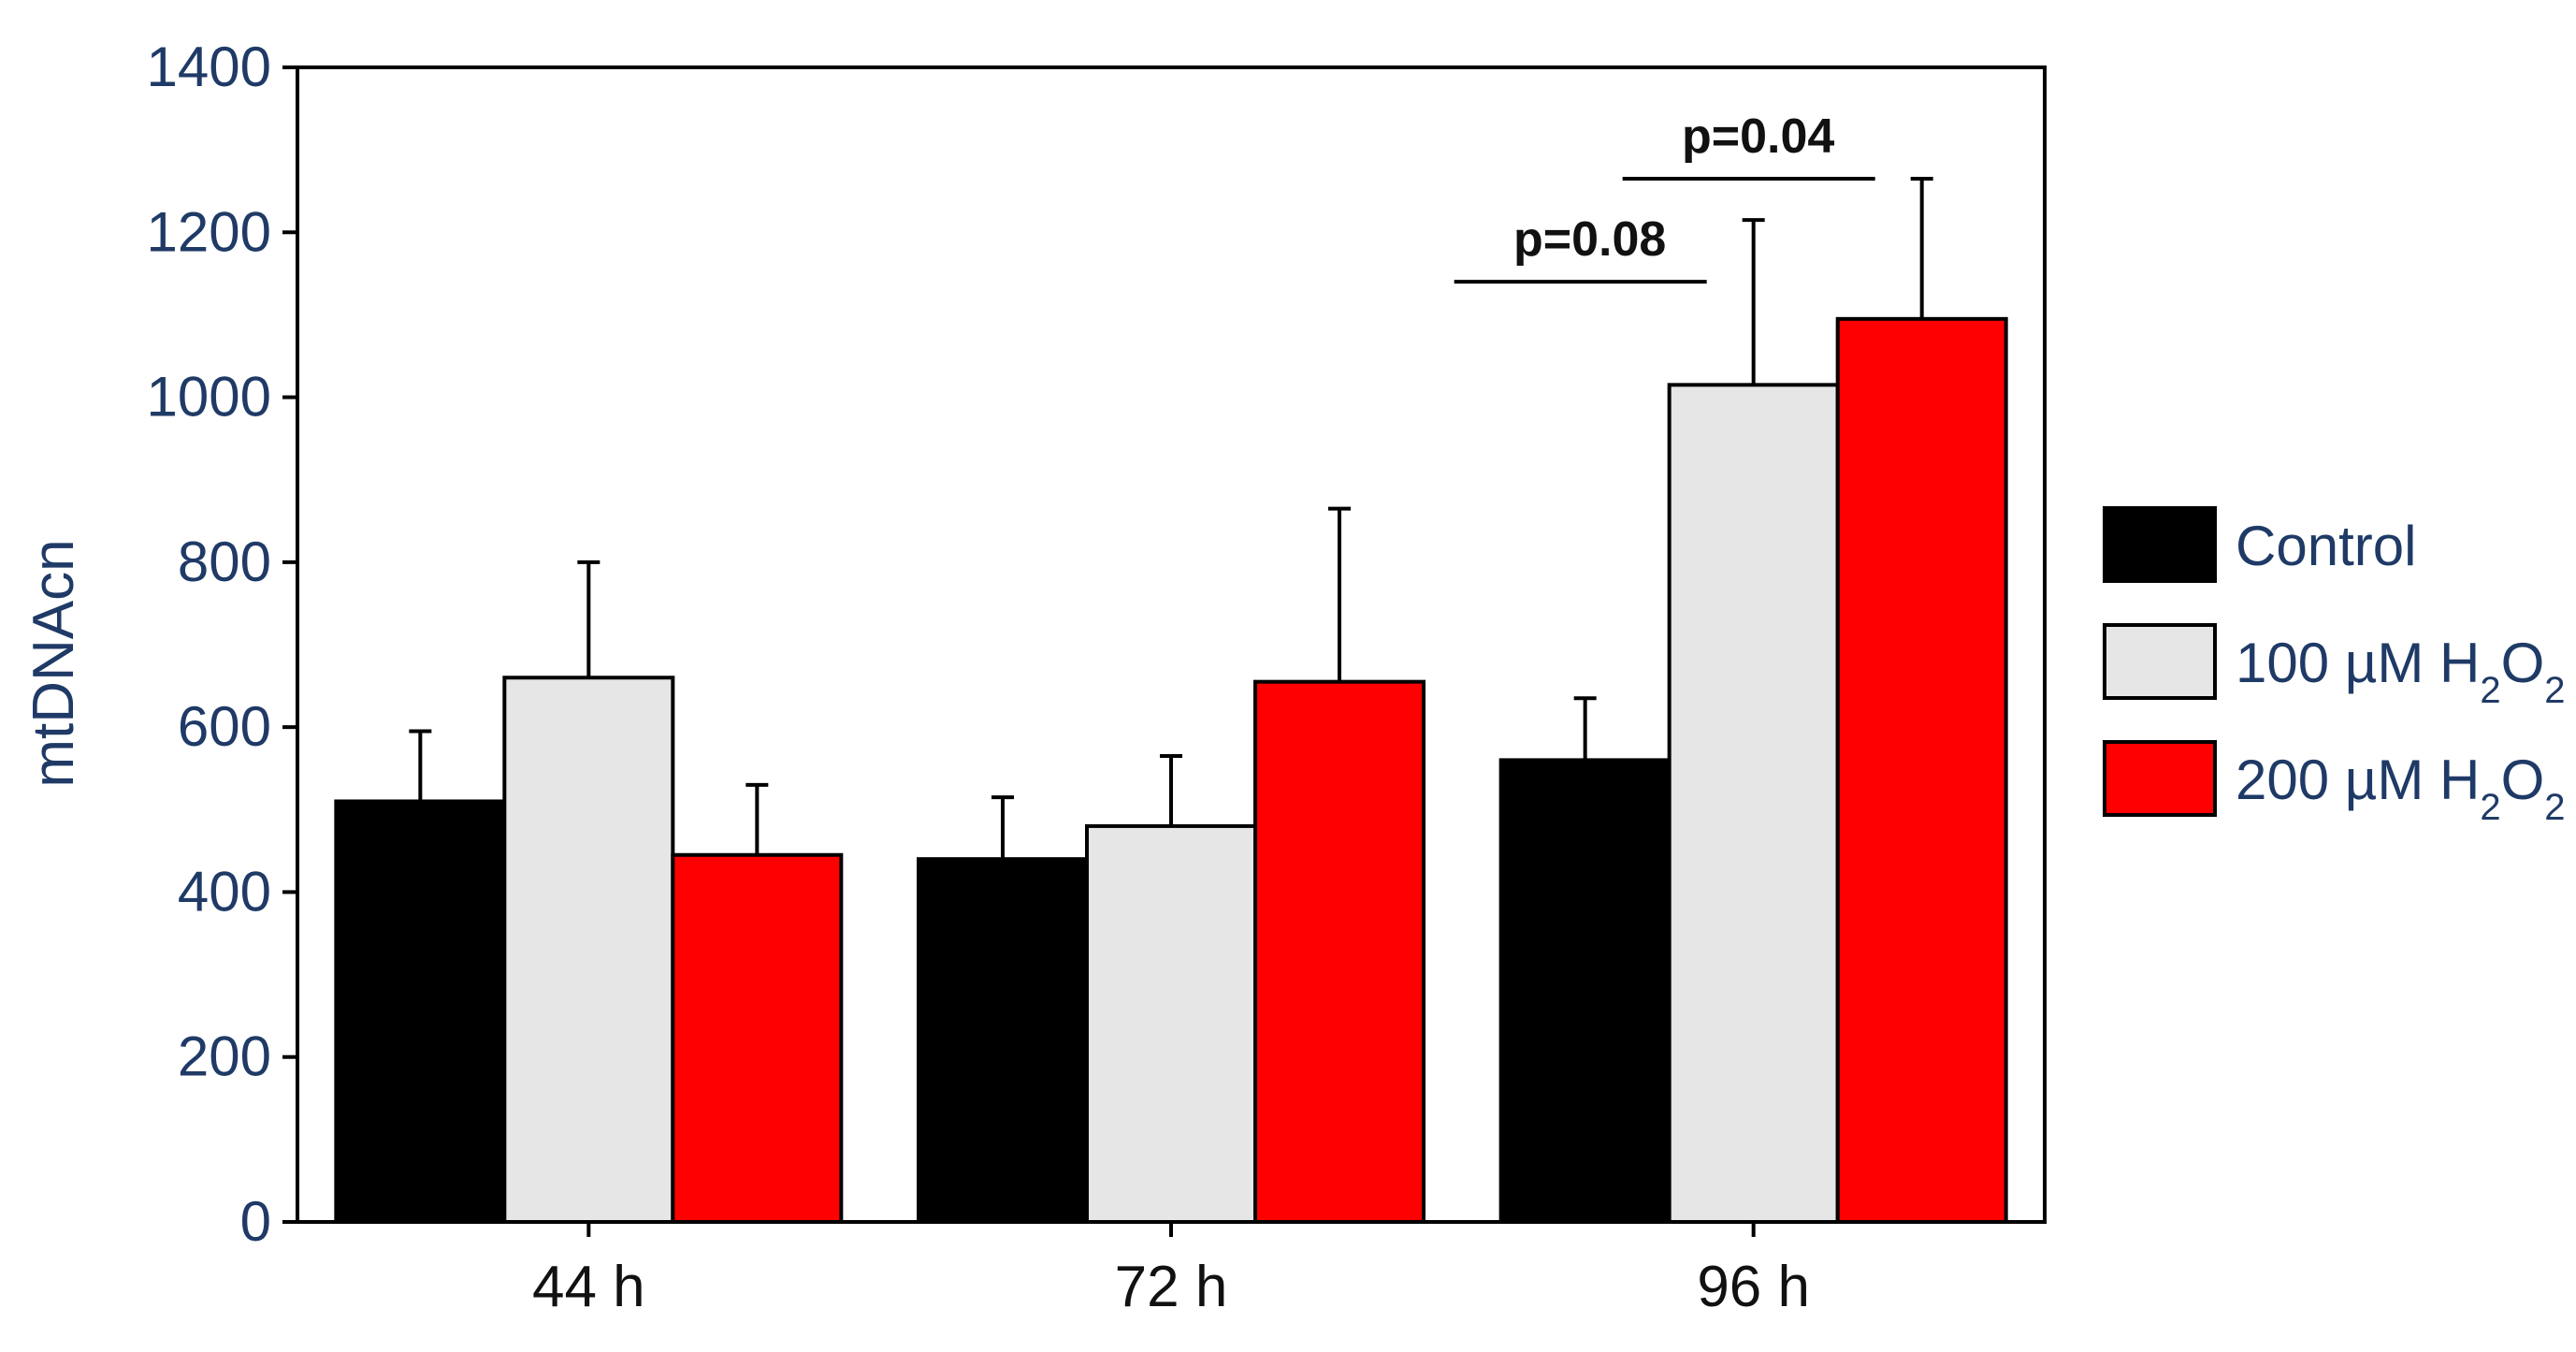 The height and width of the screenshot is (1352, 2576). Describe the element at coordinates (2401, 788) in the screenshot. I see `legend-label: 200 µM H2O2` at that location.